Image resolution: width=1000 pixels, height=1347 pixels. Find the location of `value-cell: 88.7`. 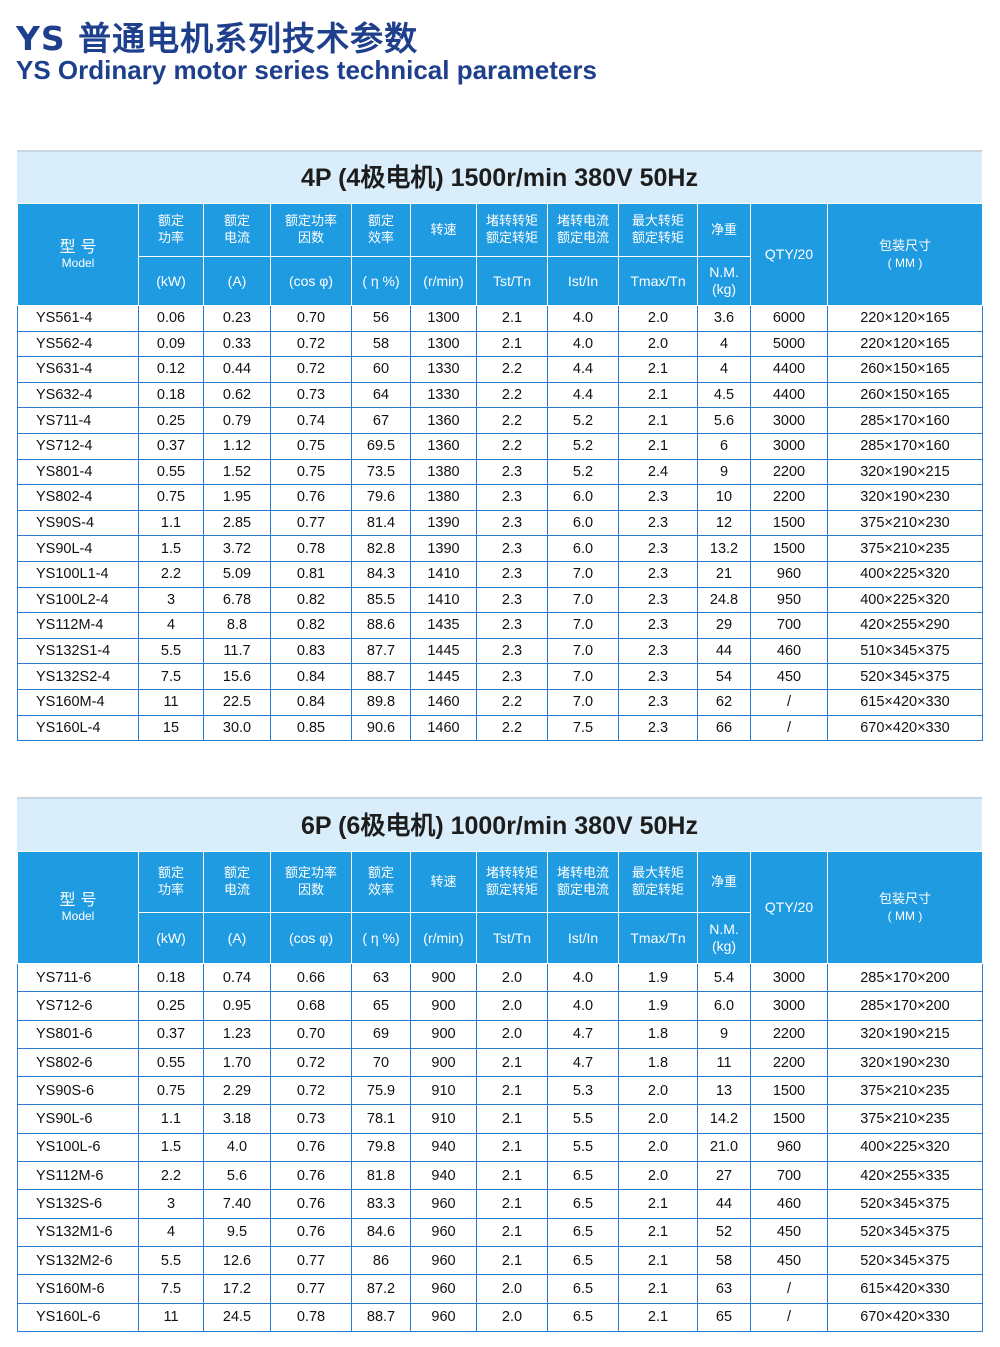

value-cell: 88.7 is located at coordinates (381, 676).